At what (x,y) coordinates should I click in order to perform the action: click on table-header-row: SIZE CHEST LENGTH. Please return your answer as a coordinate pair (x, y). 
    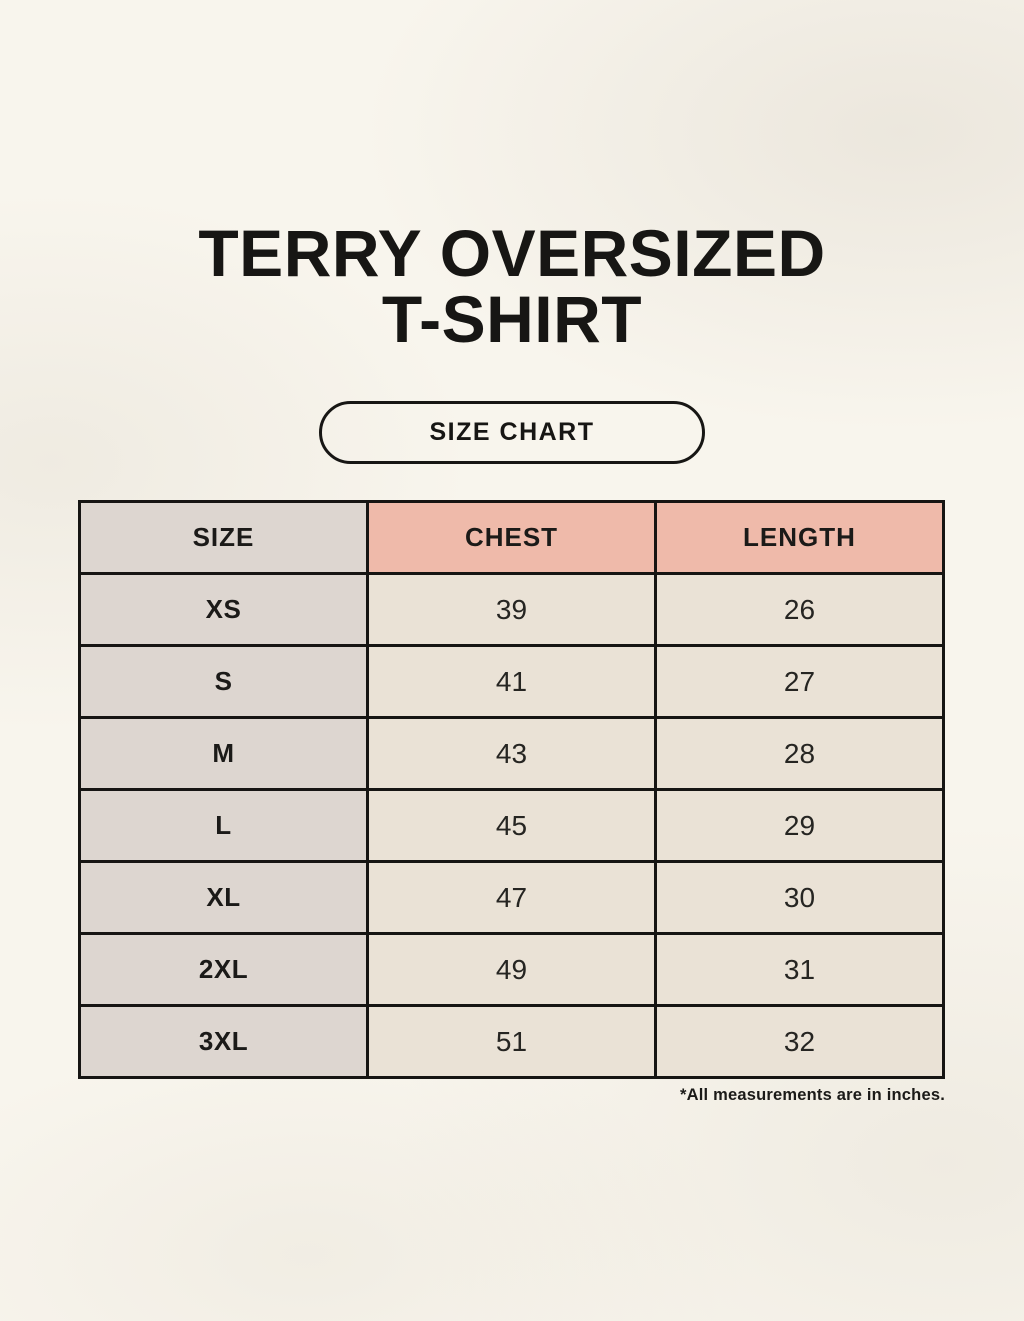
    Looking at the image, I should click on (511, 537).